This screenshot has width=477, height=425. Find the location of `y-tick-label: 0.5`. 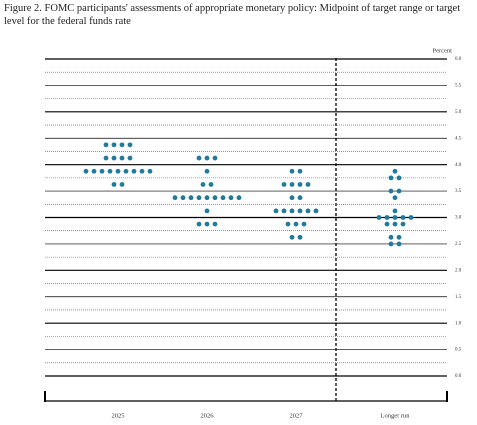

y-tick-label: 0.5 is located at coordinates (458, 350).